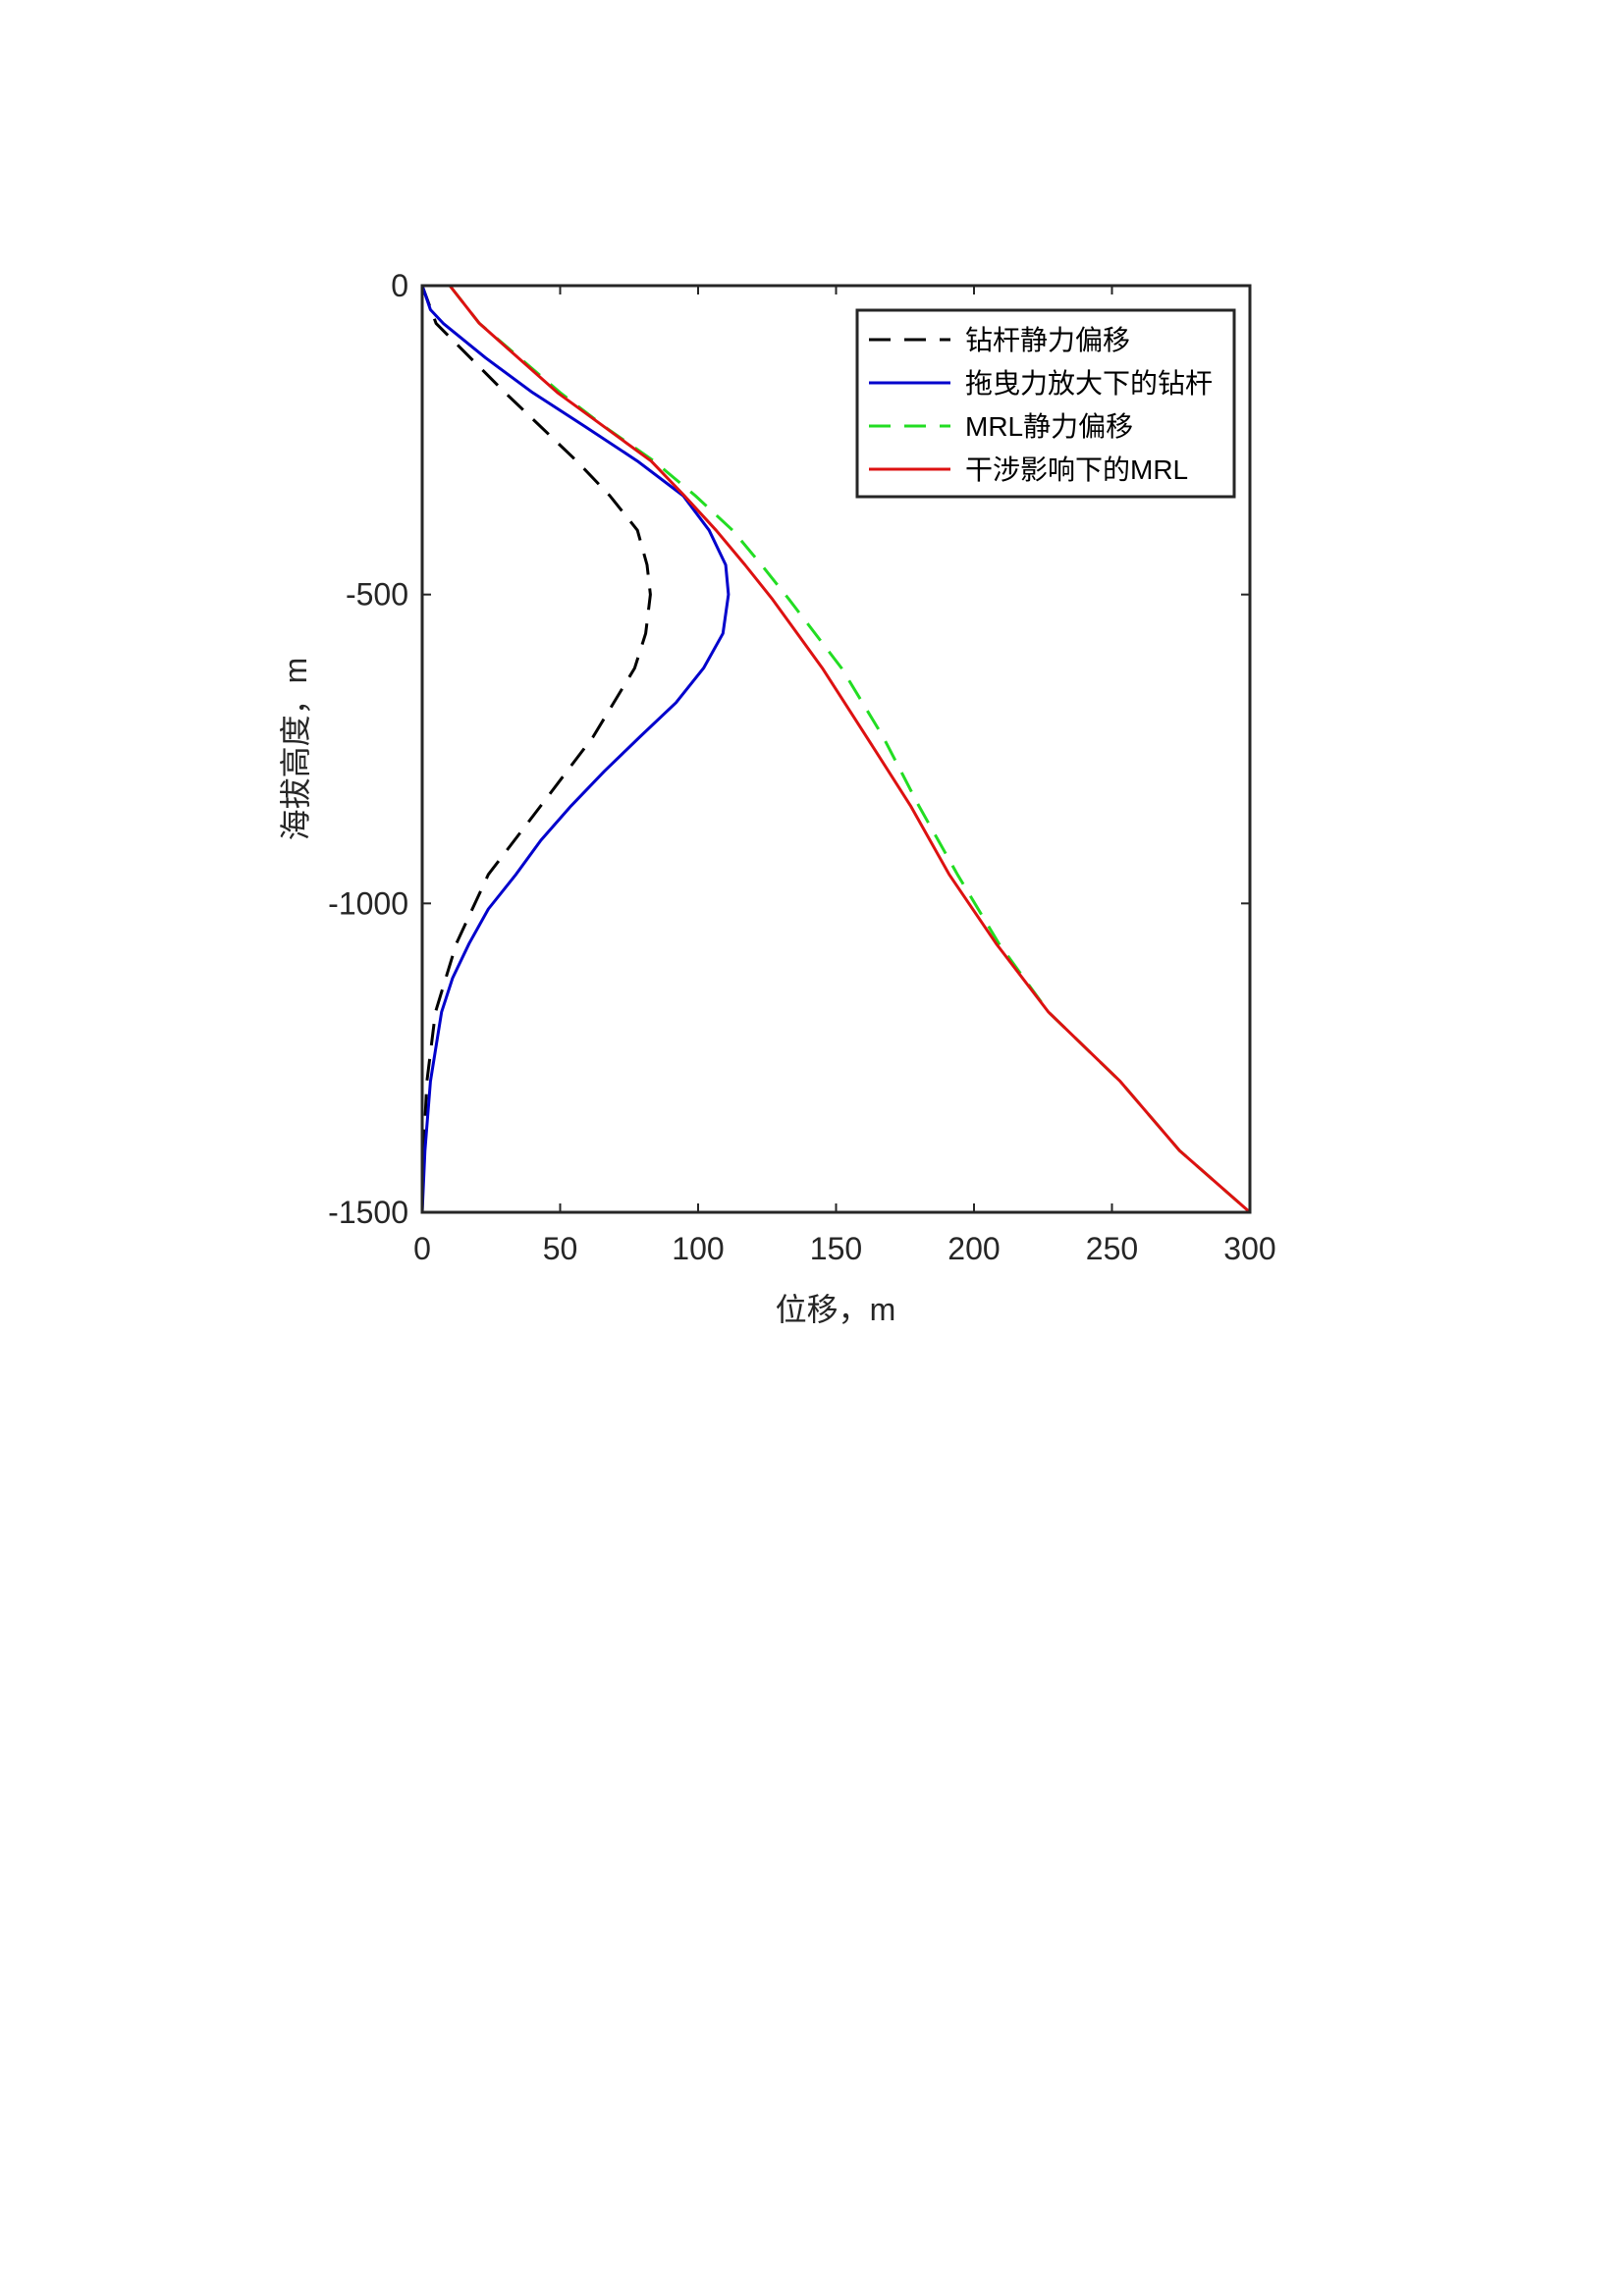  I want to click on x-tick-label: 200, so click(973, 1248).